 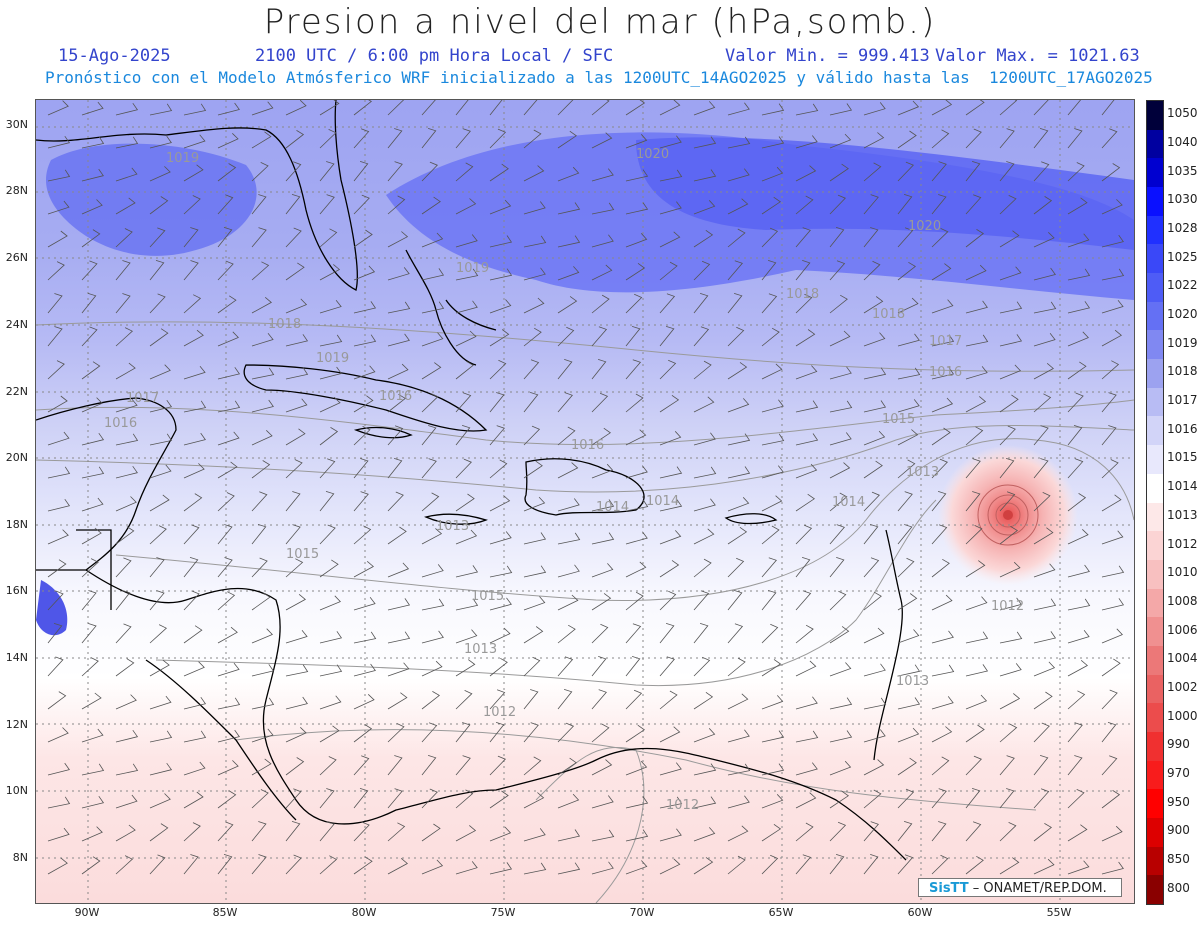 I want to click on credit-box: SisTT – ONAMET/REP.DOM., so click(x=1020, y=887).